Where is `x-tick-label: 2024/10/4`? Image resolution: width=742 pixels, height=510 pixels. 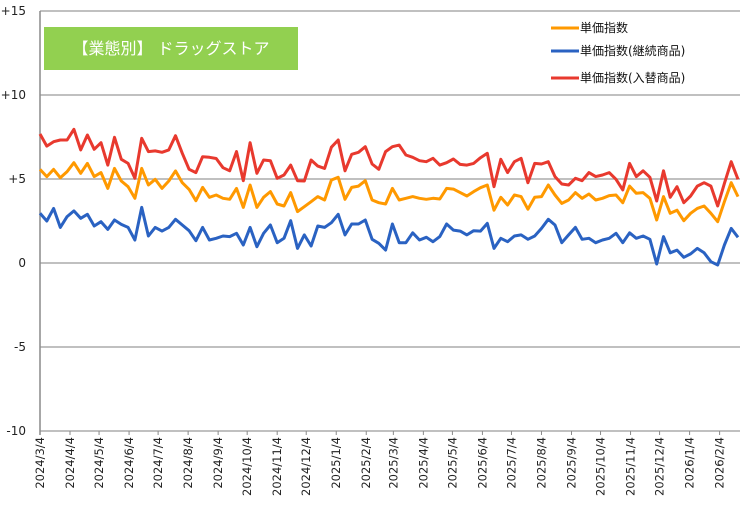
x-tick-label: 2024/10/4 is located at coordinates (247, 466).